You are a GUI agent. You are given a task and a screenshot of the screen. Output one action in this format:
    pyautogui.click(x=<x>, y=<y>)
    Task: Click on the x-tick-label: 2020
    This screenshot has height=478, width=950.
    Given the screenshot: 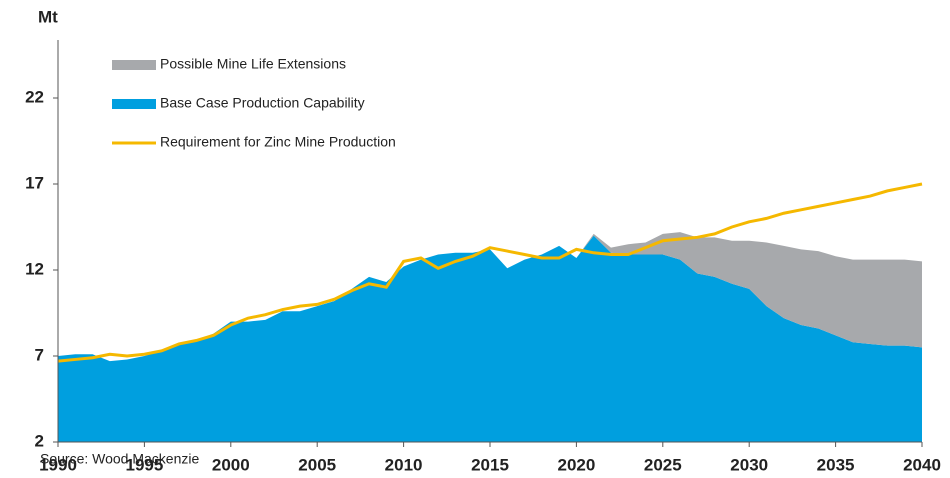 What is the action you would take?
    pyautogui.click(x=576, y=464)
    